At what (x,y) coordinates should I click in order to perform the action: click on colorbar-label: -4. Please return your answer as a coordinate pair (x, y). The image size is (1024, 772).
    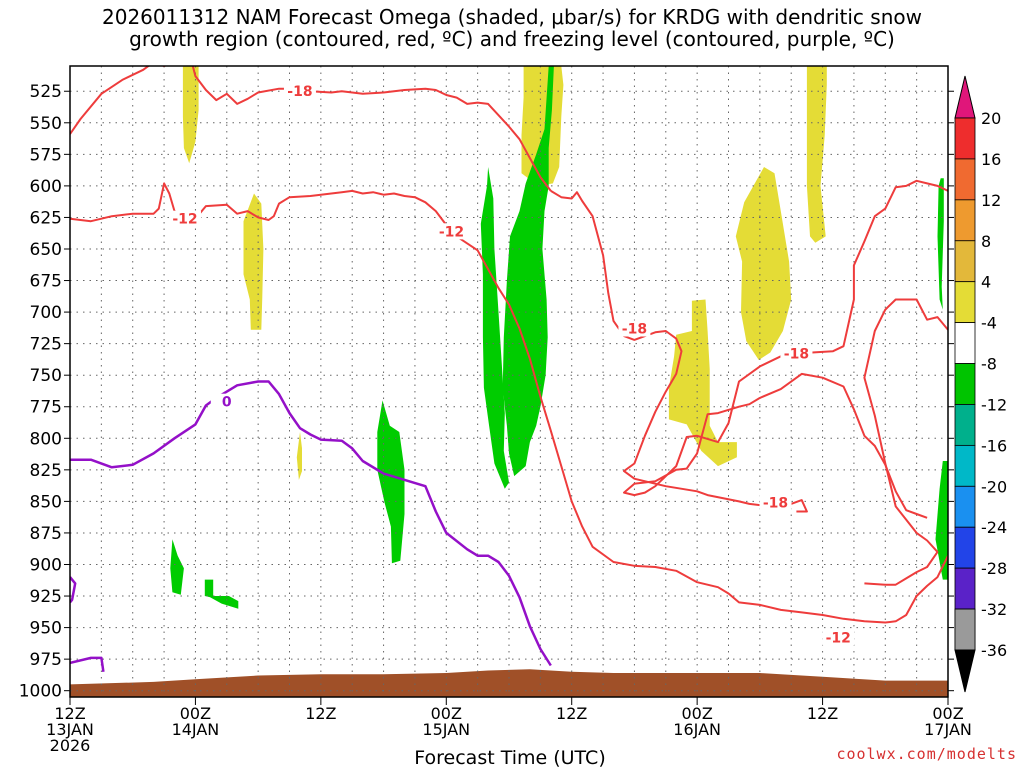
    Looking at the image, I should click on (989, 323).